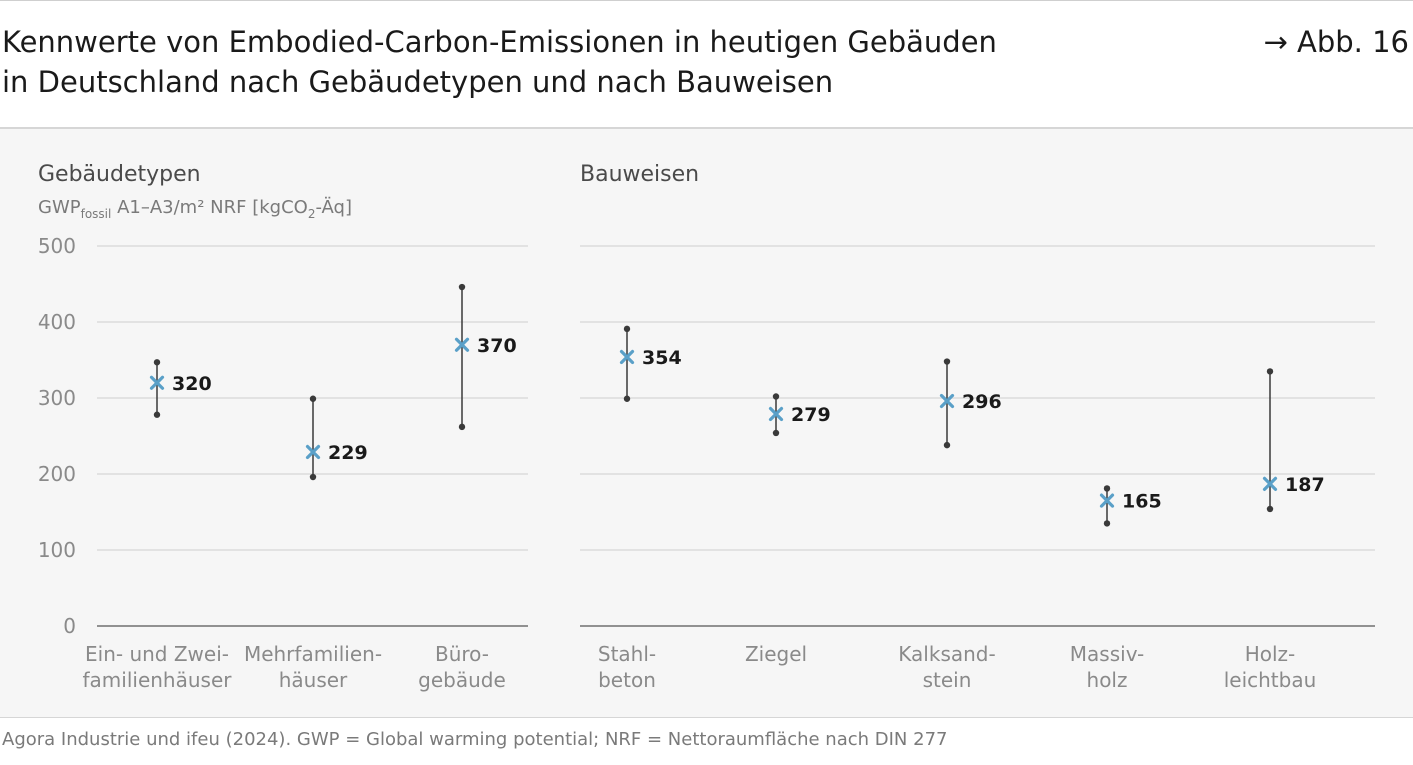  I want to click on category-label: Ziegel, so click(776, 654).